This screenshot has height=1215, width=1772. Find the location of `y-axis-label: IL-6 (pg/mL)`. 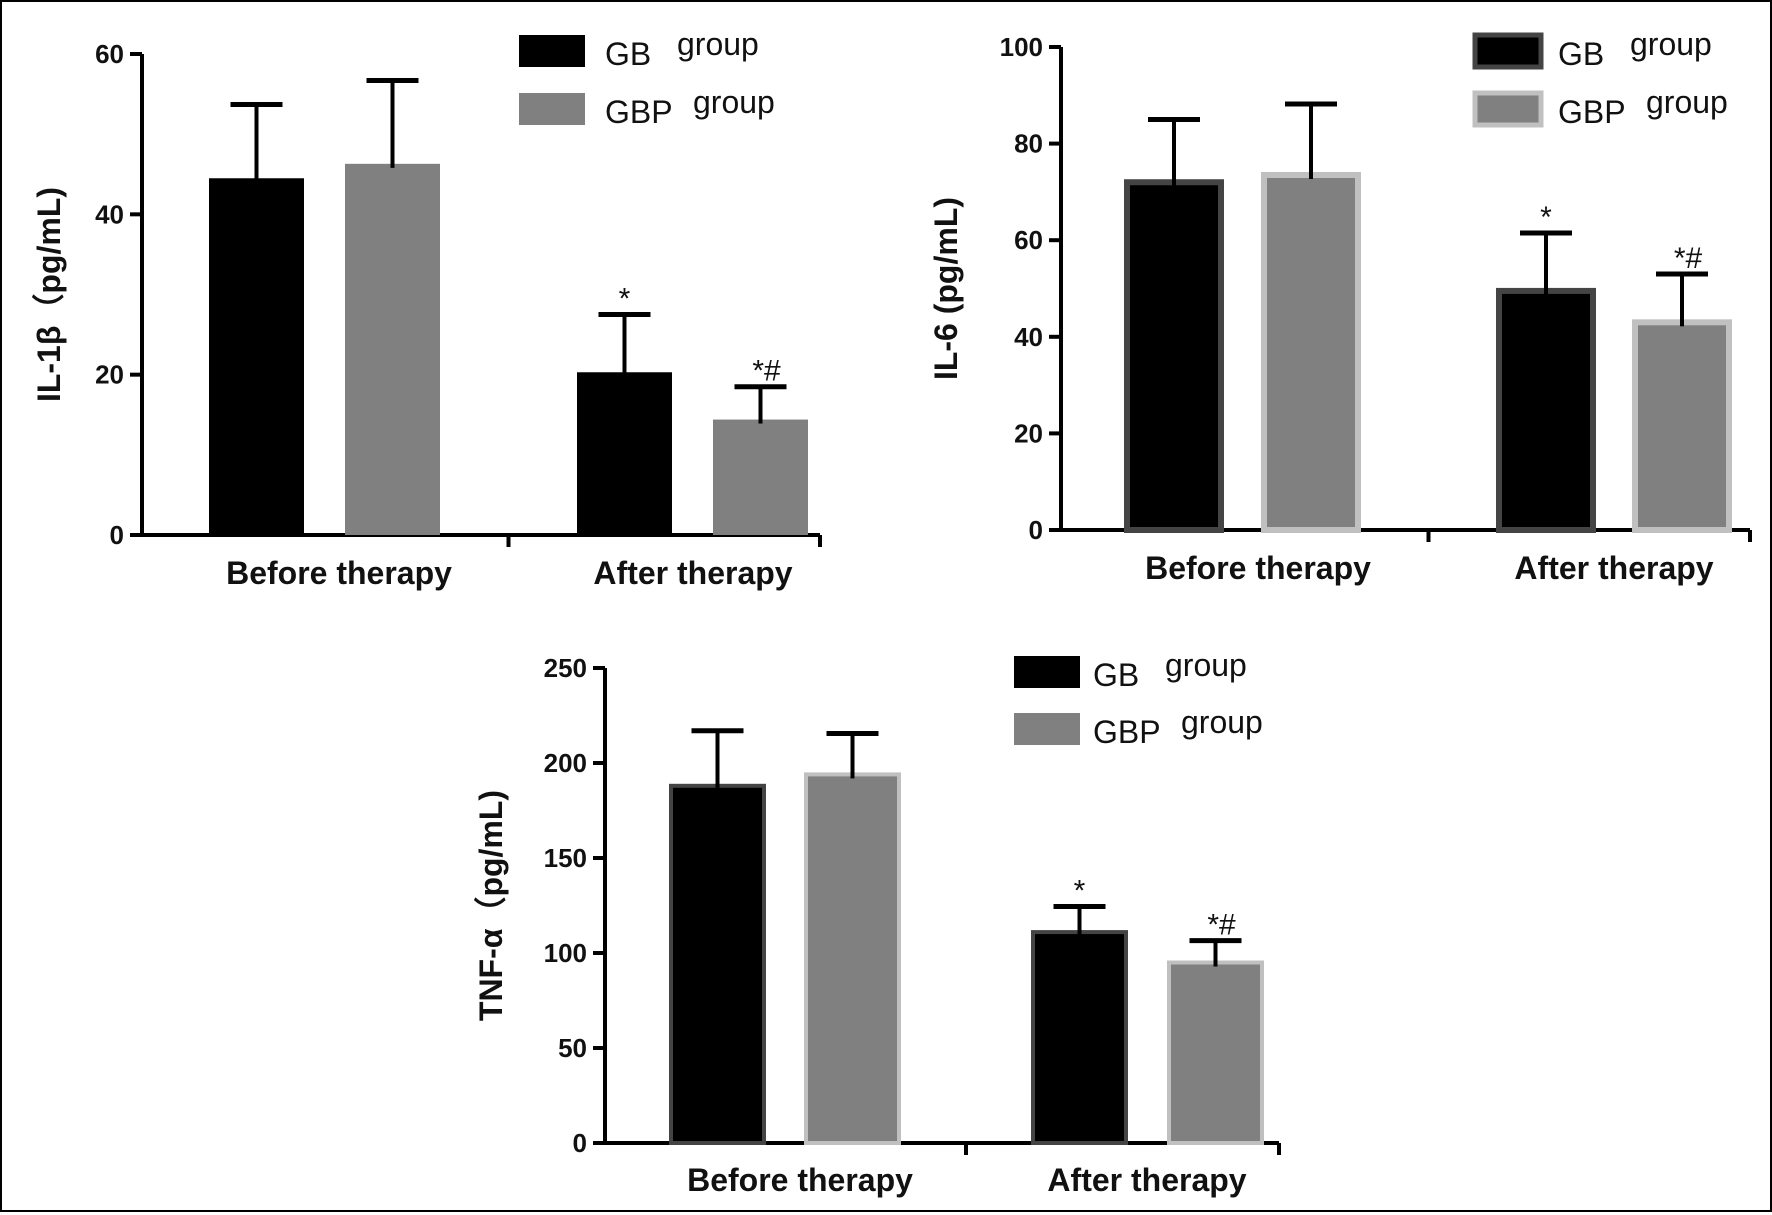

y-axis-label: IL-6 (pg/mL) is located at coordinates (946, 288).